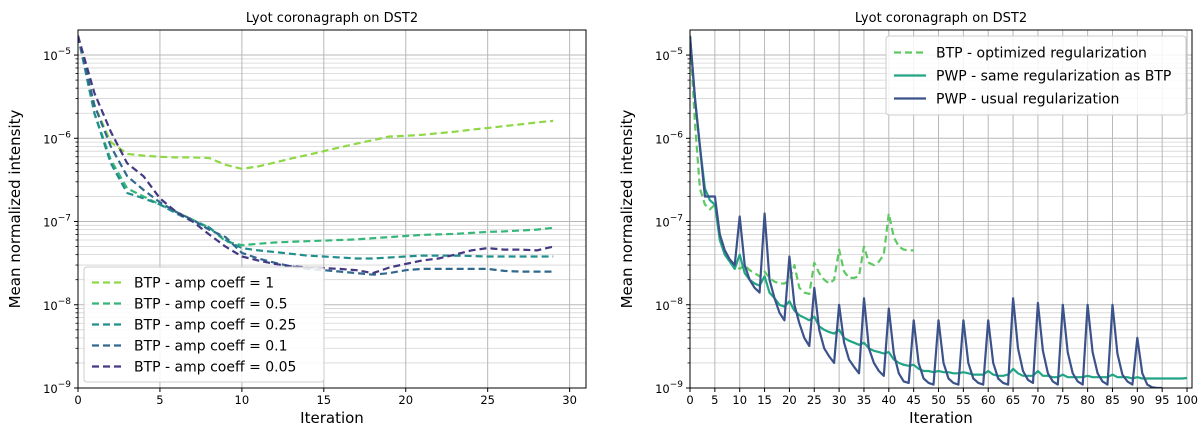 Image resolution: width=1200 pixels, height=432 pixels. Describe the element at coordinates (1187, 400) in the screenshot. I see `x-tick-label: 100` at that location.